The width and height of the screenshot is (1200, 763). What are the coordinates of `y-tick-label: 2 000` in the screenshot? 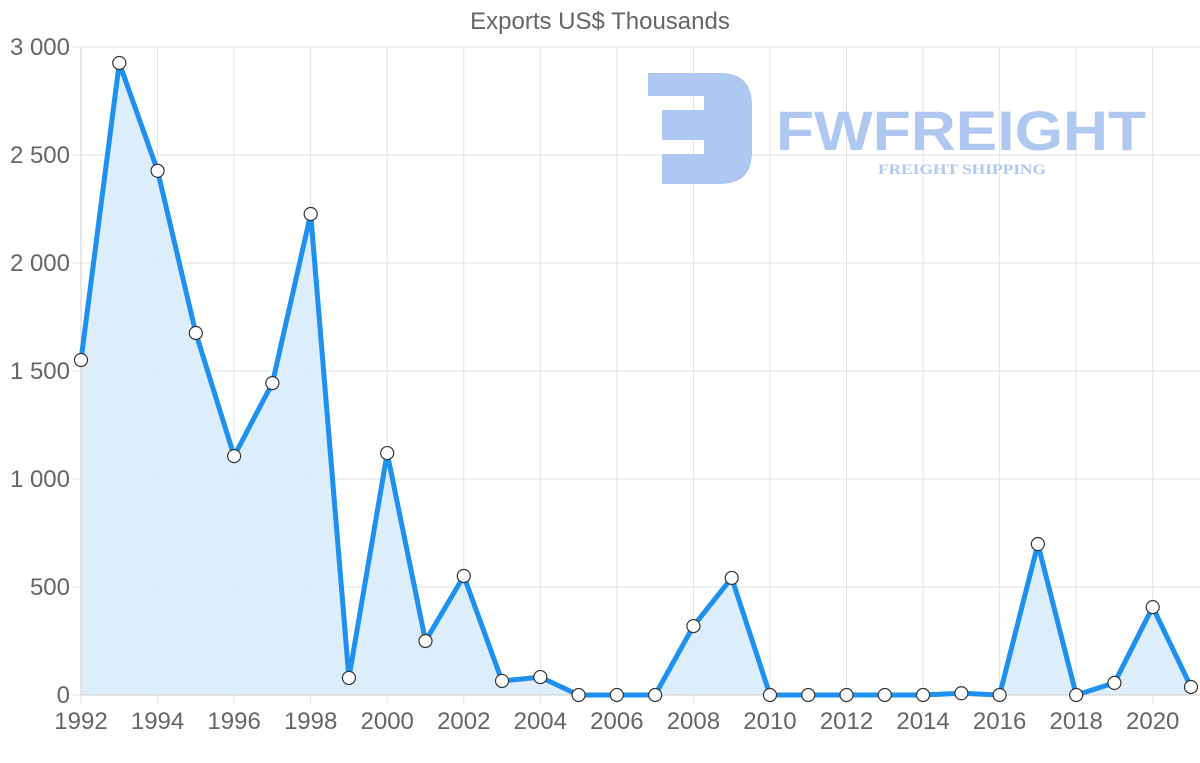 It's located at (40, 263).